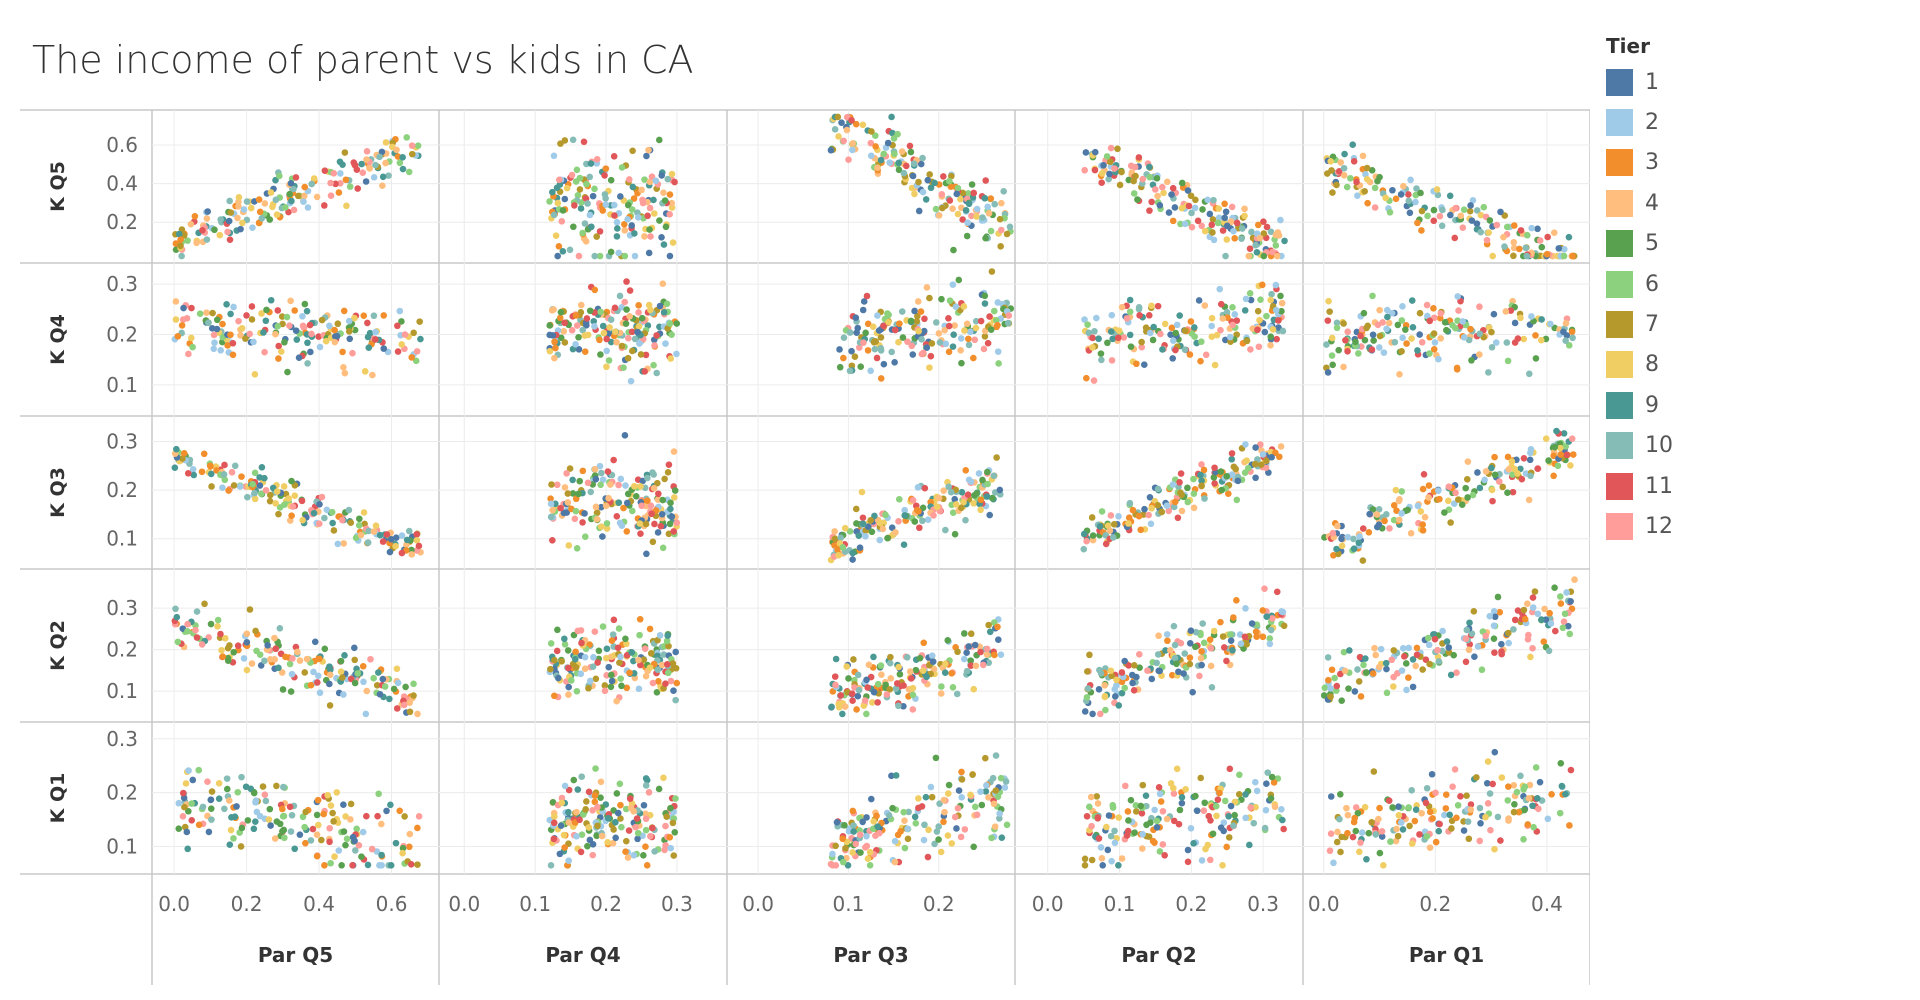 The image size is (1920, 1000). Describe the element at coordinates (1639, 284) in the screenshot. I see `legend-item: 6` at that location.